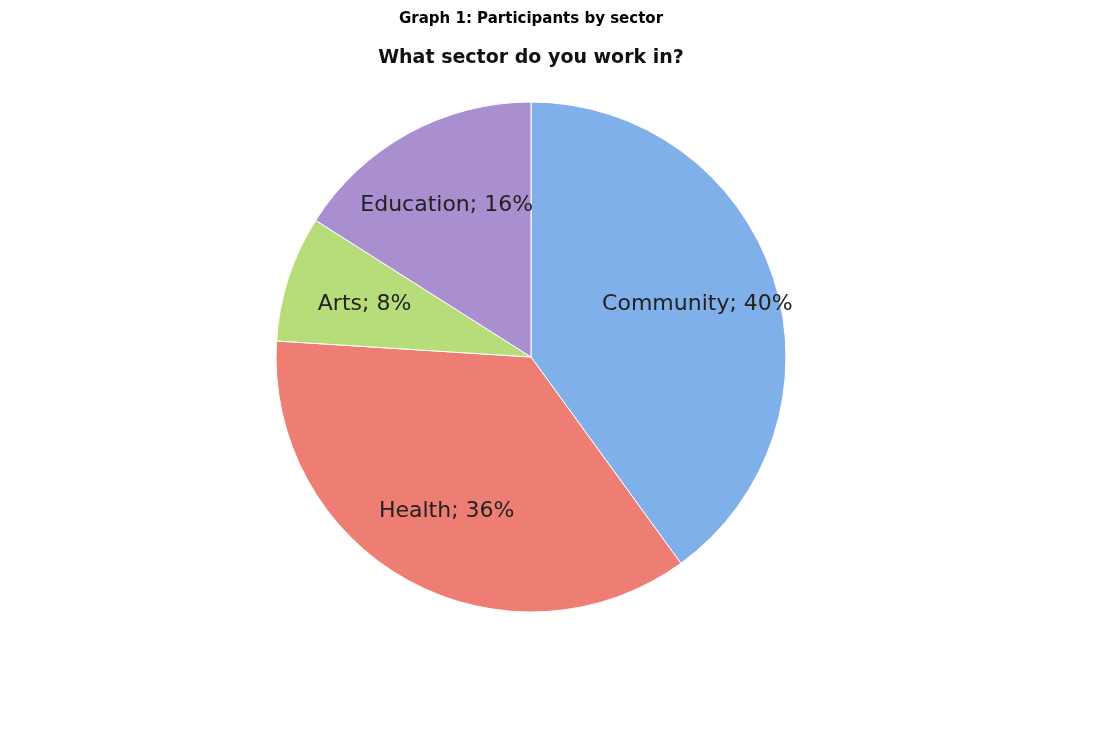 The width and height of the screenshot is (1094, 749). I want to click on chart-title: Graph 1: Participants by sector, so click(531, 18).